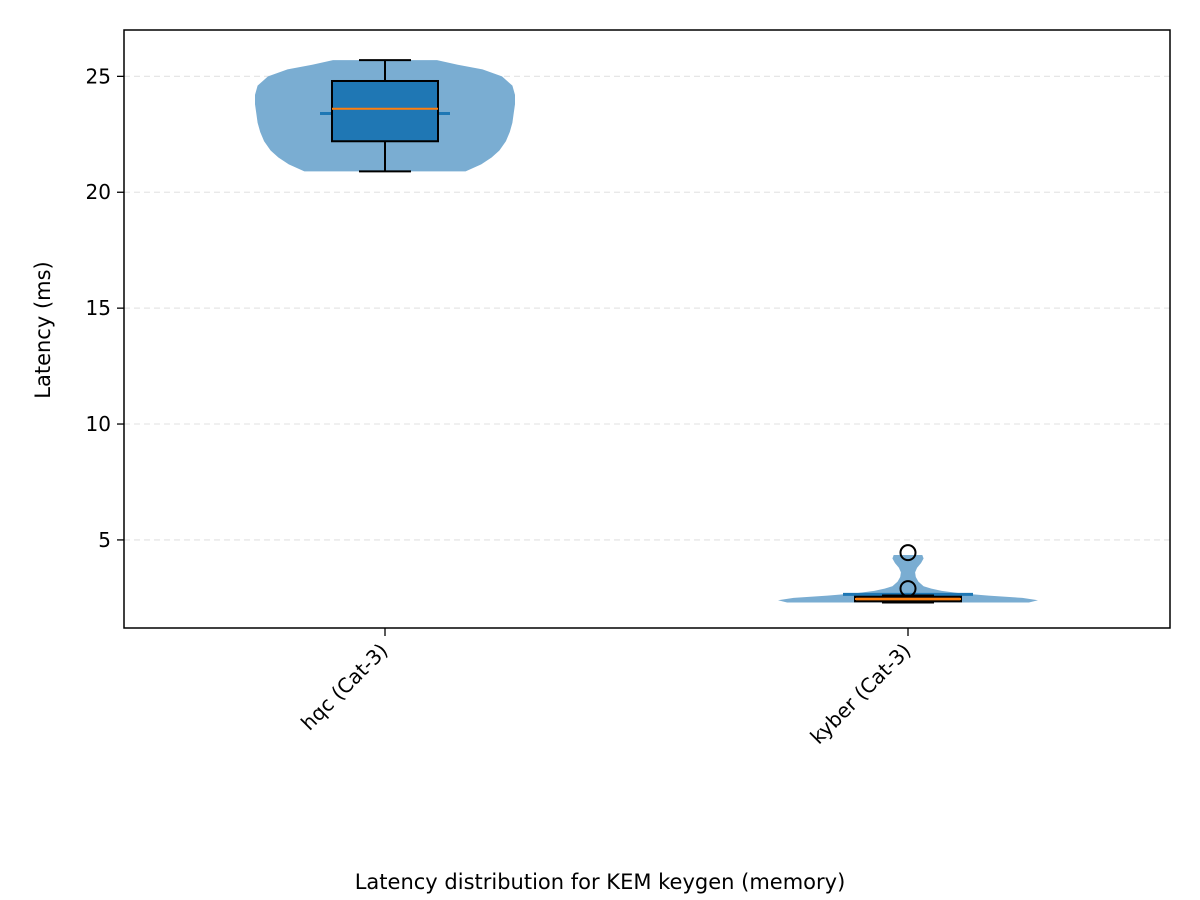 This screenshot has height=900, width=1200. I want to click on y-tick-label-5: 5, so click(104, 540).